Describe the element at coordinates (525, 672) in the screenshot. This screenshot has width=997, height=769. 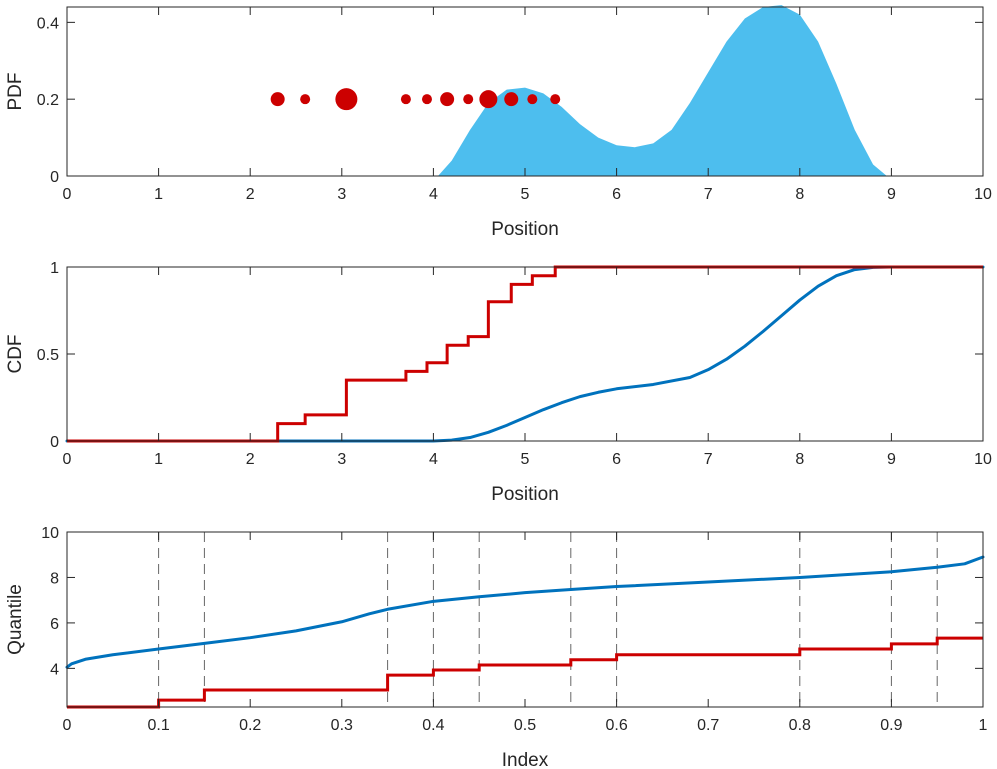
I see `quantile-empirical-step-line` at that location.